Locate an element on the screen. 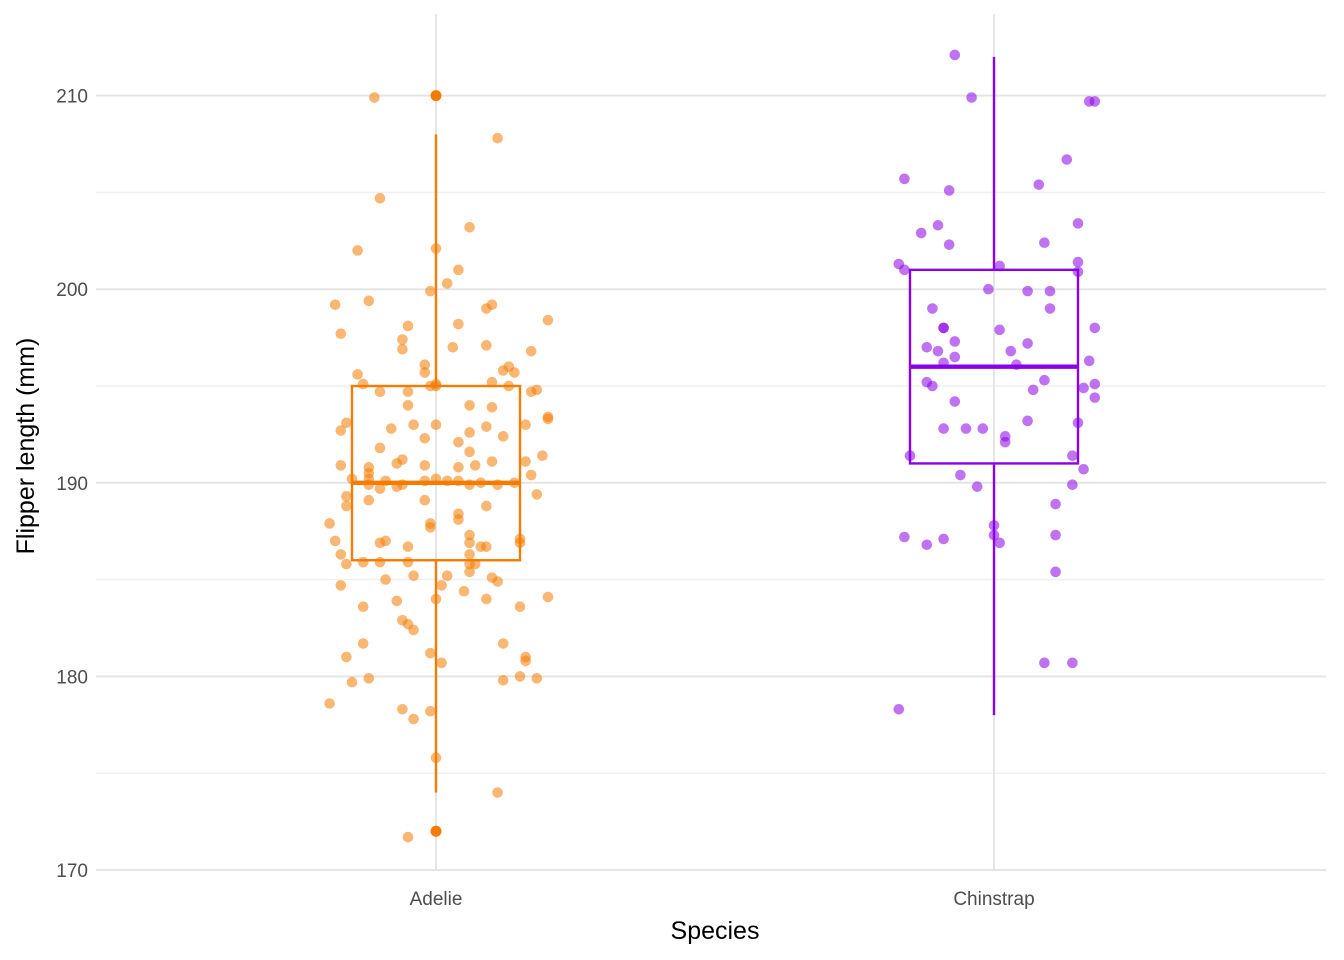  x-tick-labels: Adelie Chinstrap is located at coordinates (722, 899).